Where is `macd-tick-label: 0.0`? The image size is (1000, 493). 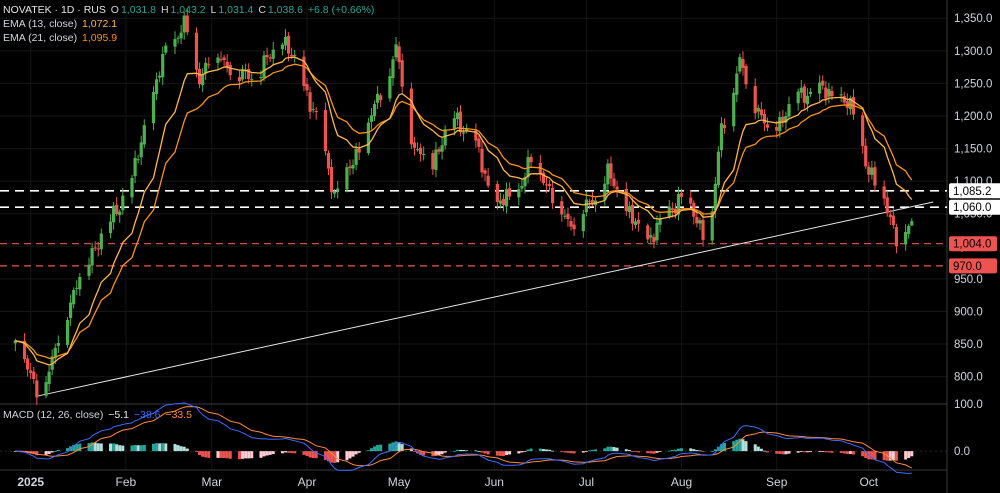 macd-tick-label: 0.0 is located at coordinates (962, 452).